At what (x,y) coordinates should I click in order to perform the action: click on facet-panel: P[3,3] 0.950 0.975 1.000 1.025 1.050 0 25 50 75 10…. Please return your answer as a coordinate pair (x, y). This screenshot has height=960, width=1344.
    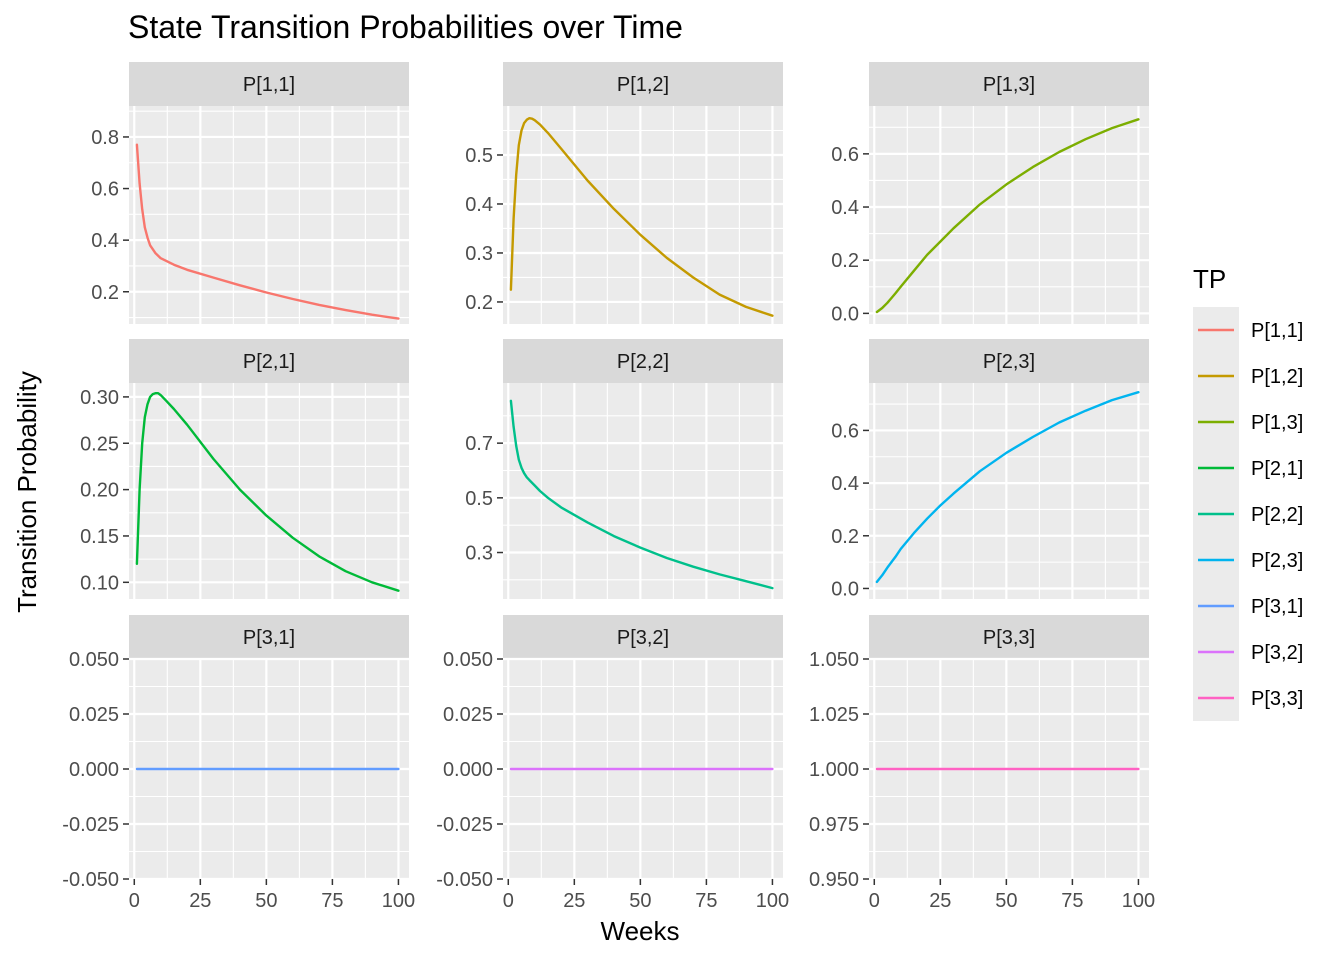
    Looking at the image, I should click on (982, 763).